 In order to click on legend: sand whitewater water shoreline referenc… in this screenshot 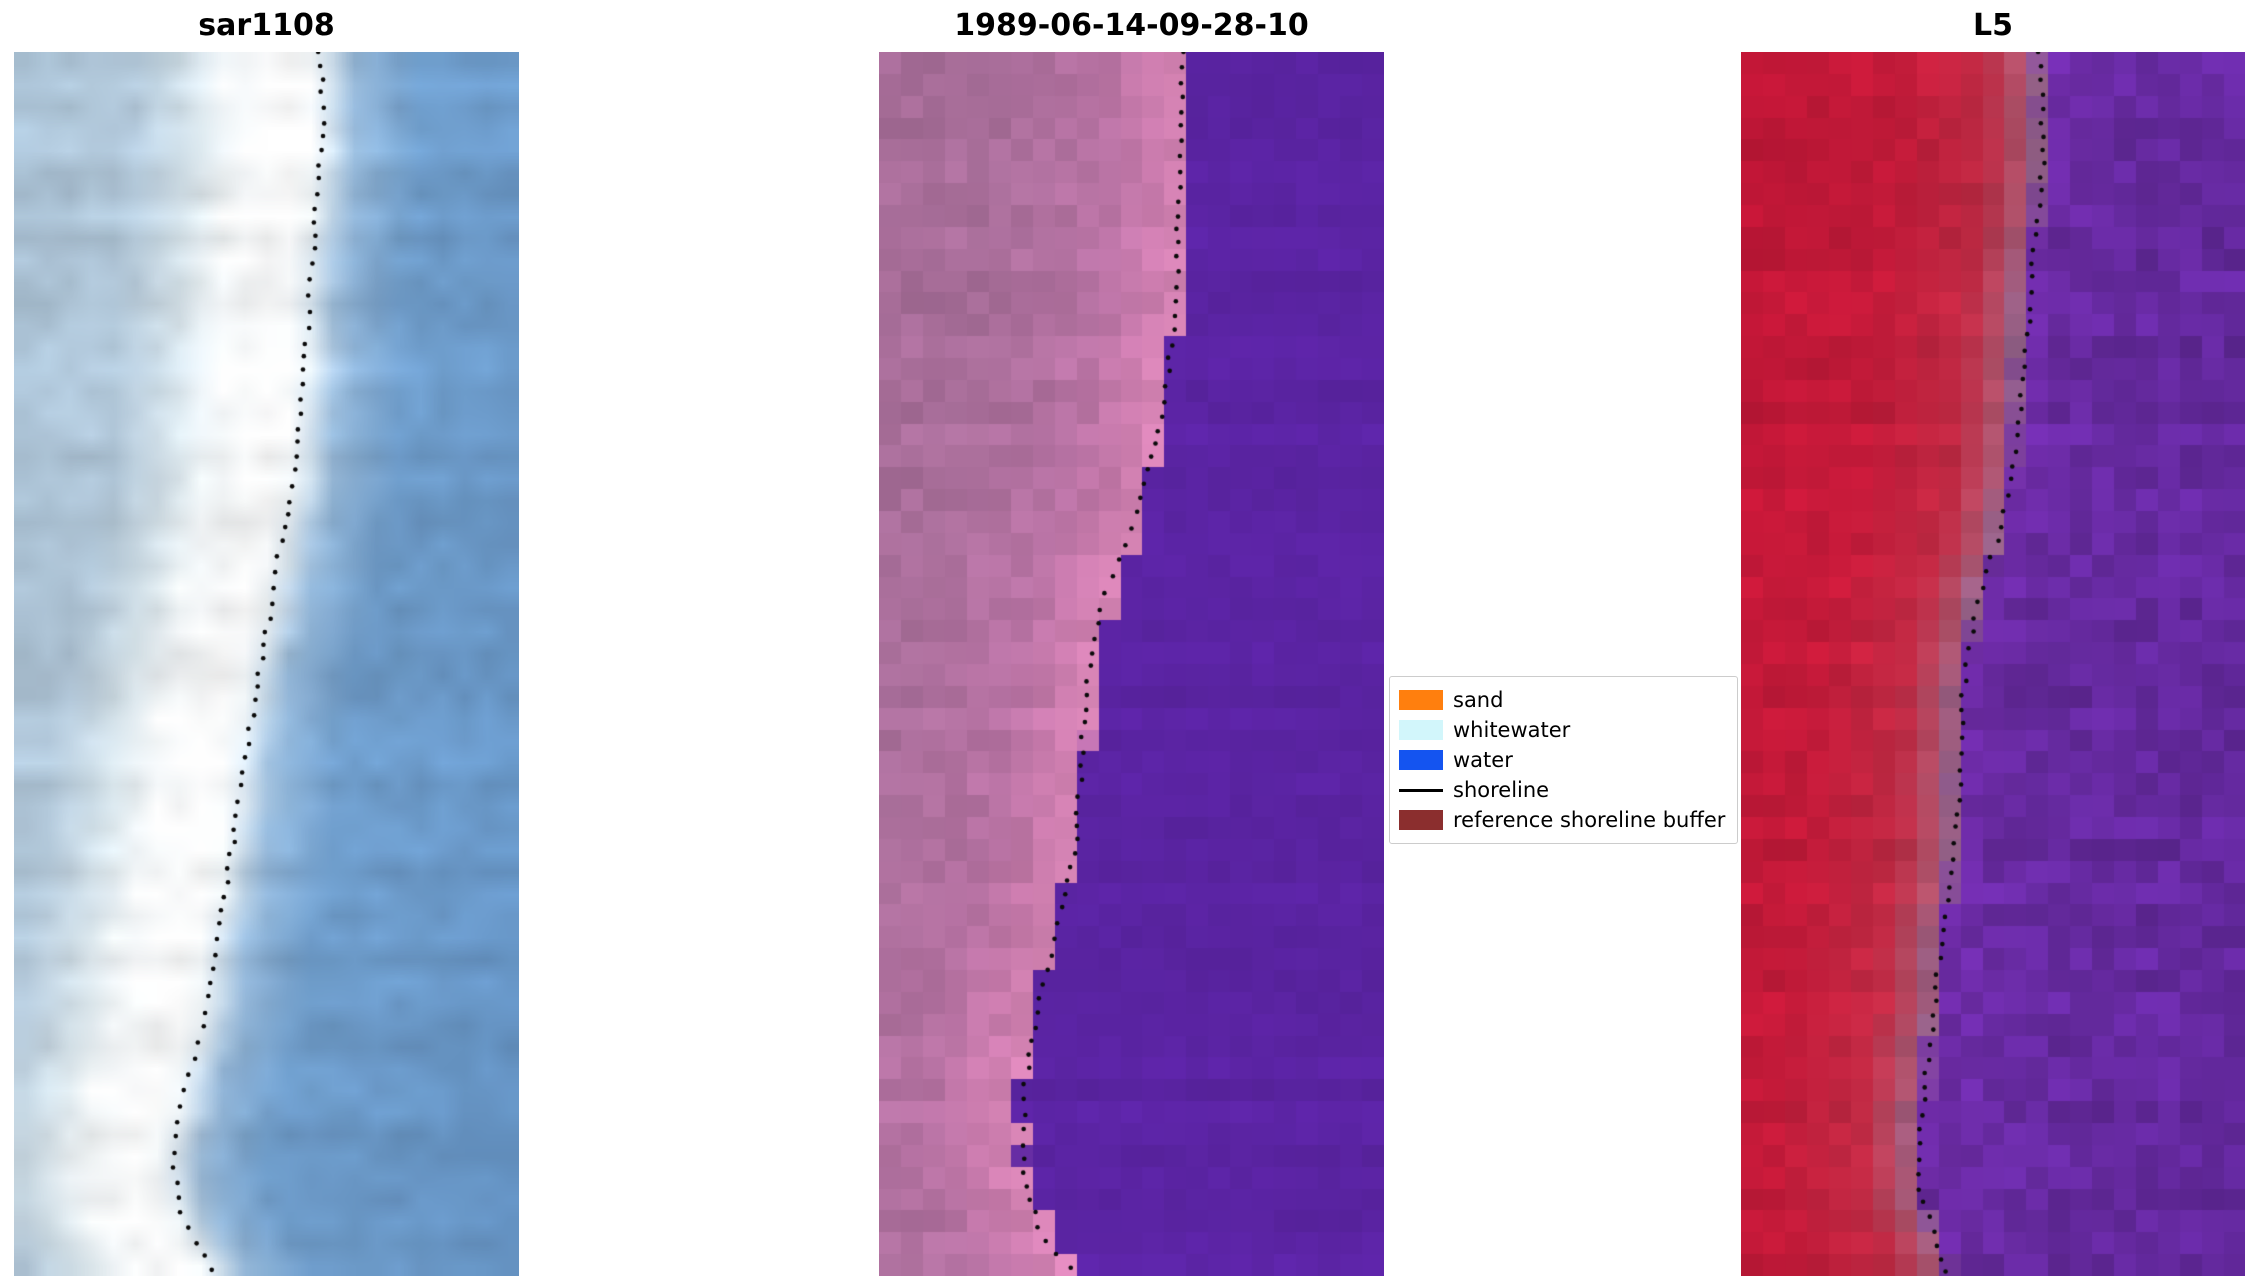, I will do `click(1564, 760)`.